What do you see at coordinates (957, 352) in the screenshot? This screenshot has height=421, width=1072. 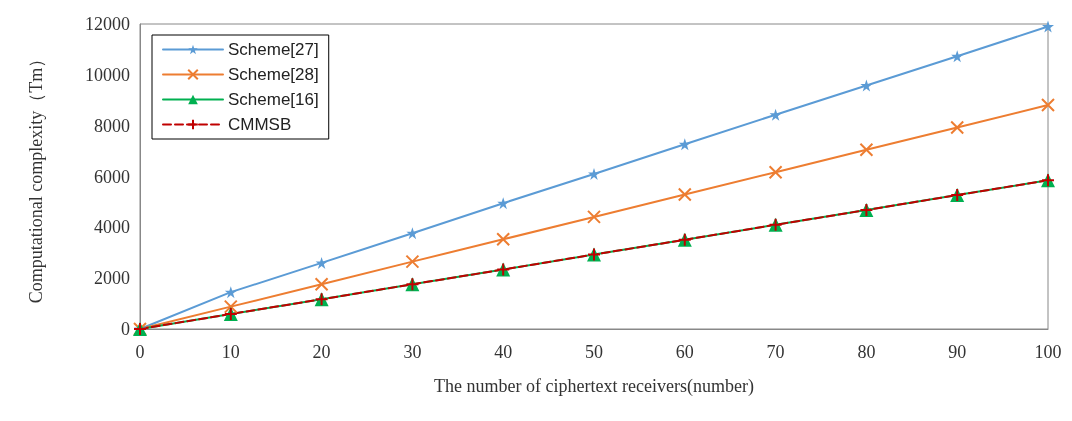 I see `x-tick-label: 90` at bounding box center [957, 352].